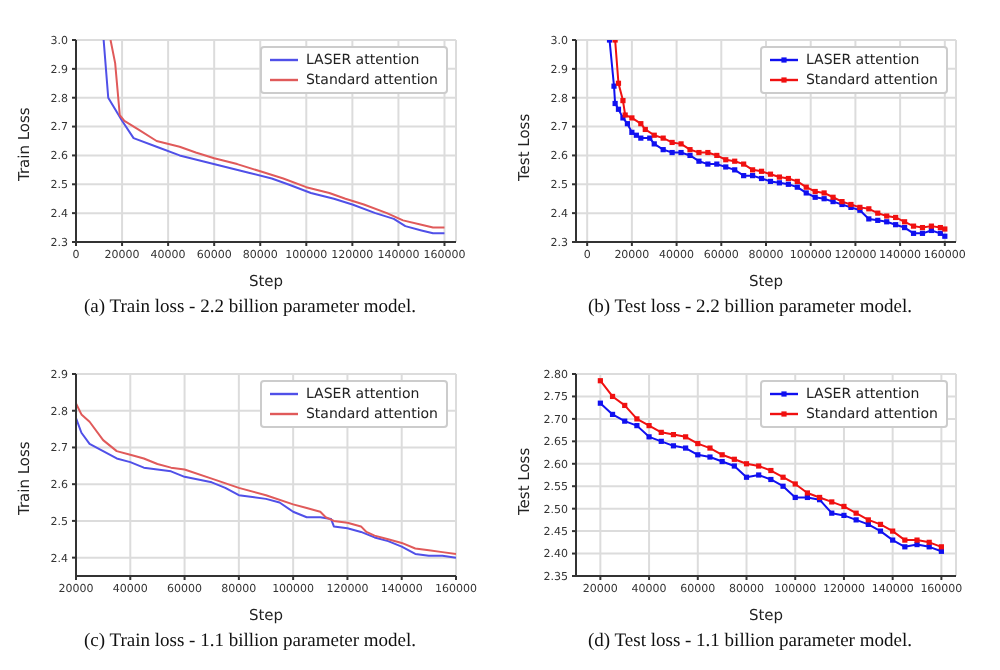 This screenshot has height=670, width=1000. What do you see at coordinates (250, 308) in the screenshot?
I see `text: (a) Train loss - 2.2 billion parameter model.` at bounding box center [250, 308].